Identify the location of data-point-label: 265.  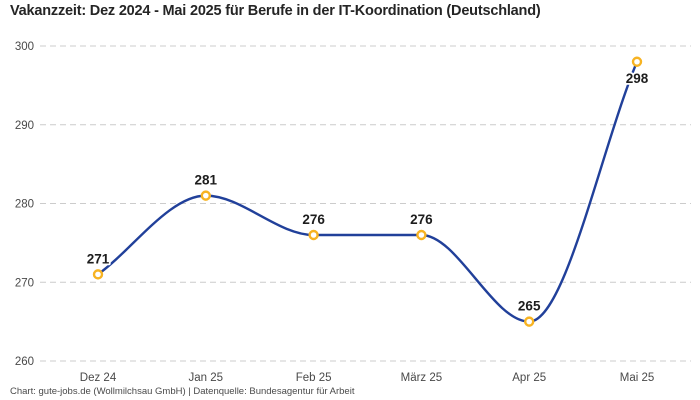
(529, 306).